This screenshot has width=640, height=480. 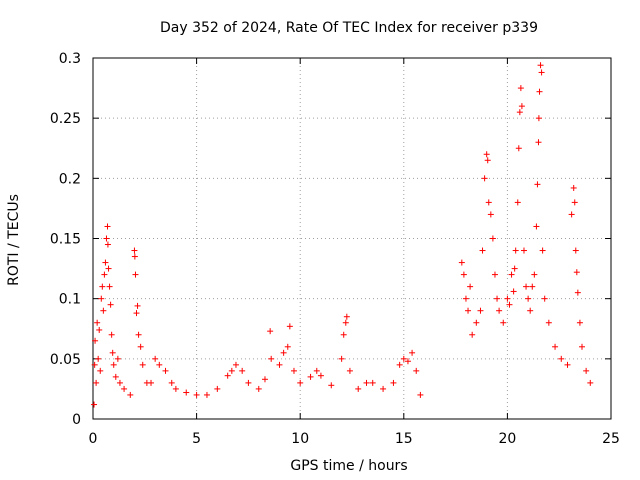 What do you see at coordinates (70, 300) in the screenshot?
I see `y-tick-label: 0.1` at bounding box center [70, 300].